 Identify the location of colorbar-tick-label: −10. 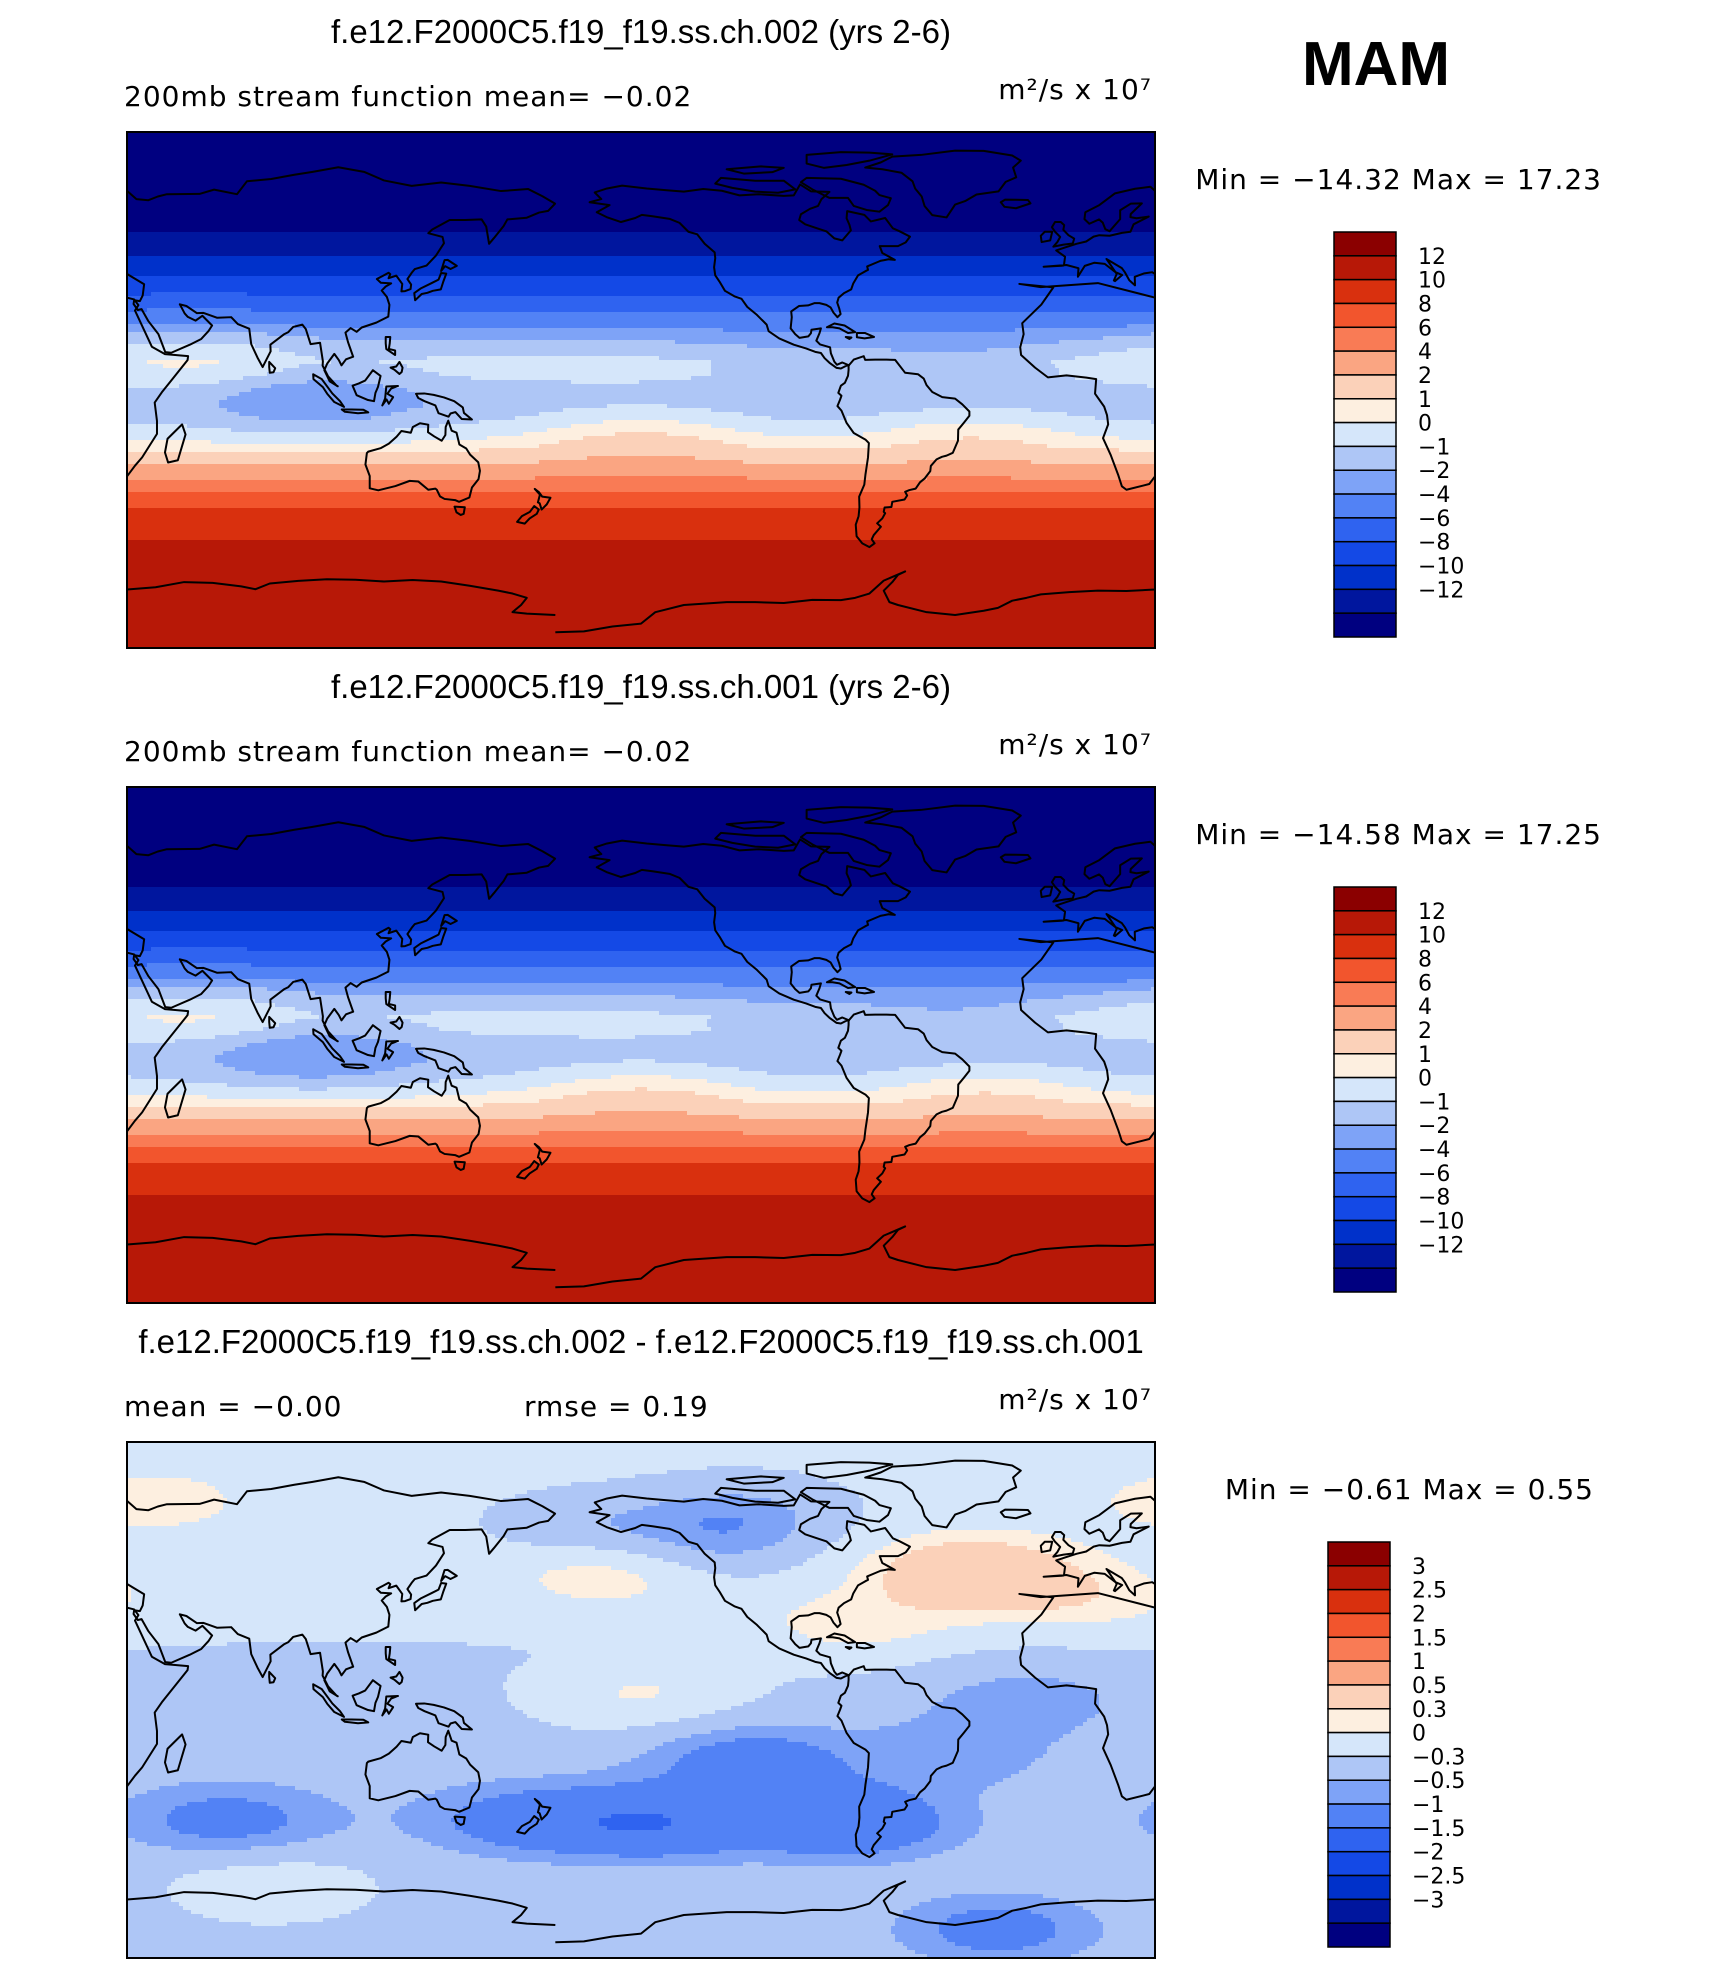
(1441, 567).